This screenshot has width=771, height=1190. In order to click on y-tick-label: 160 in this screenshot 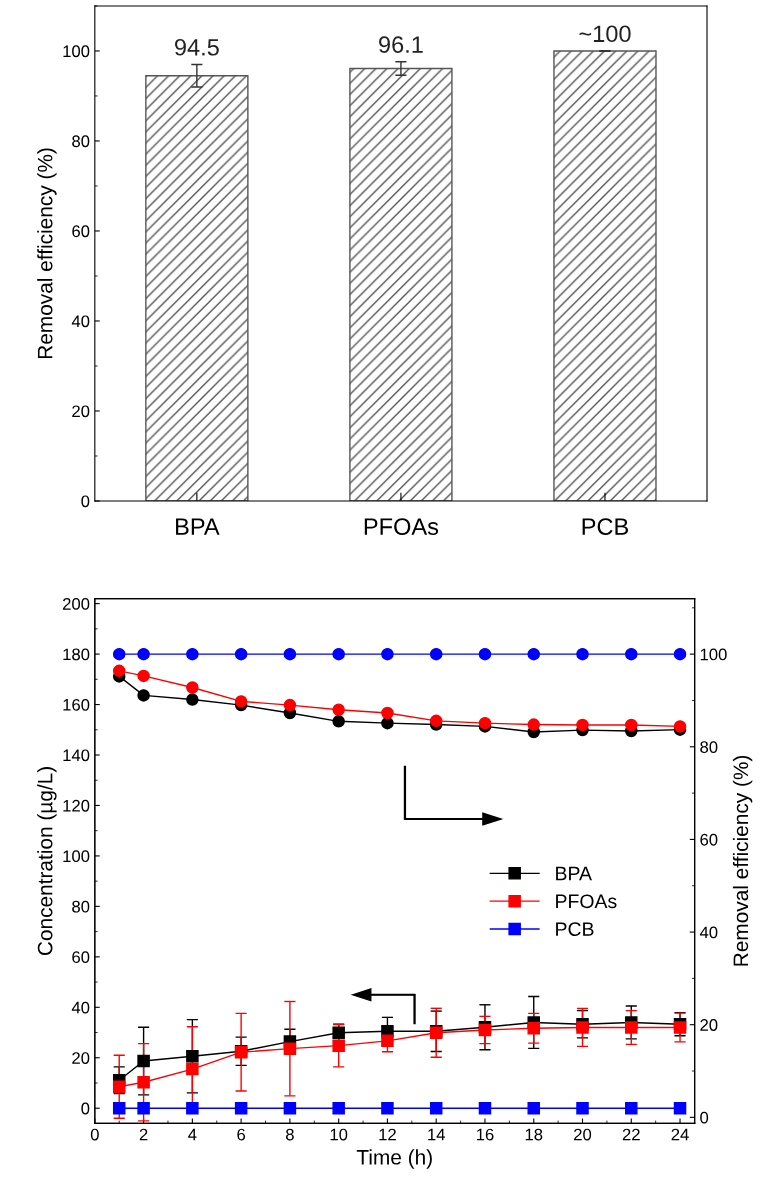, I will do `click(76, 704)`.